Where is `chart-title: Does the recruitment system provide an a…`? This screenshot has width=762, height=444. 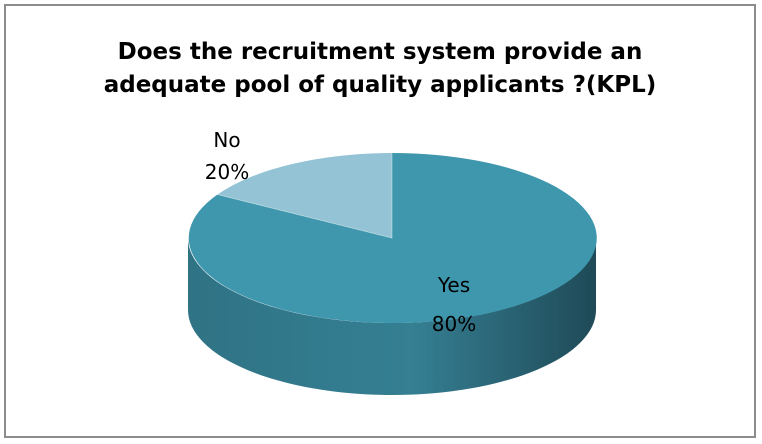 chart-title: Does the recruitment system provide an a… is located at coordinates (380, 69).